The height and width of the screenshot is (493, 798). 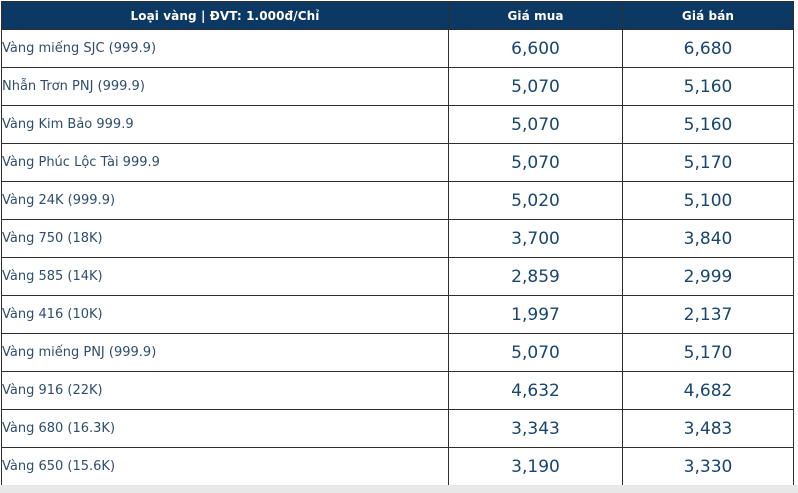 What do you see at coordinates (399, 489) in the screenshot?
I see `page-bottom-margin` at bounding box center [399, 489].